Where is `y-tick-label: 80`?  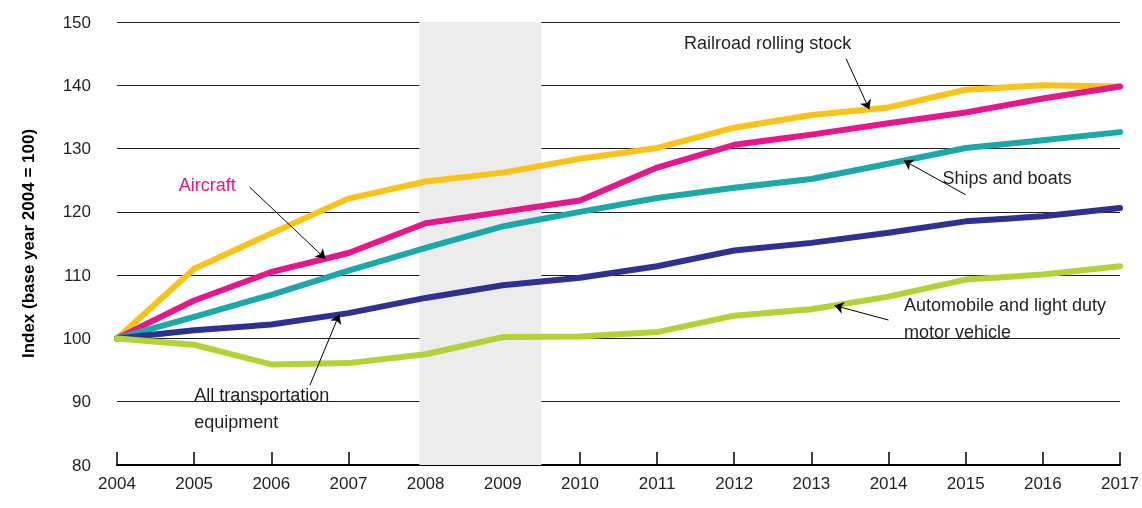
y-tick-label: 80 is located at coordinates (81, 465).